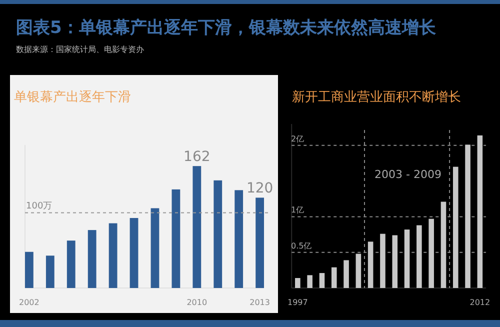 The image size is (500, 327). What do you see at coordinates (376, 97) in the screenshot?
I see `chart-title: 新开工商业营业面积不断增长` at bounding box center [376, 97].